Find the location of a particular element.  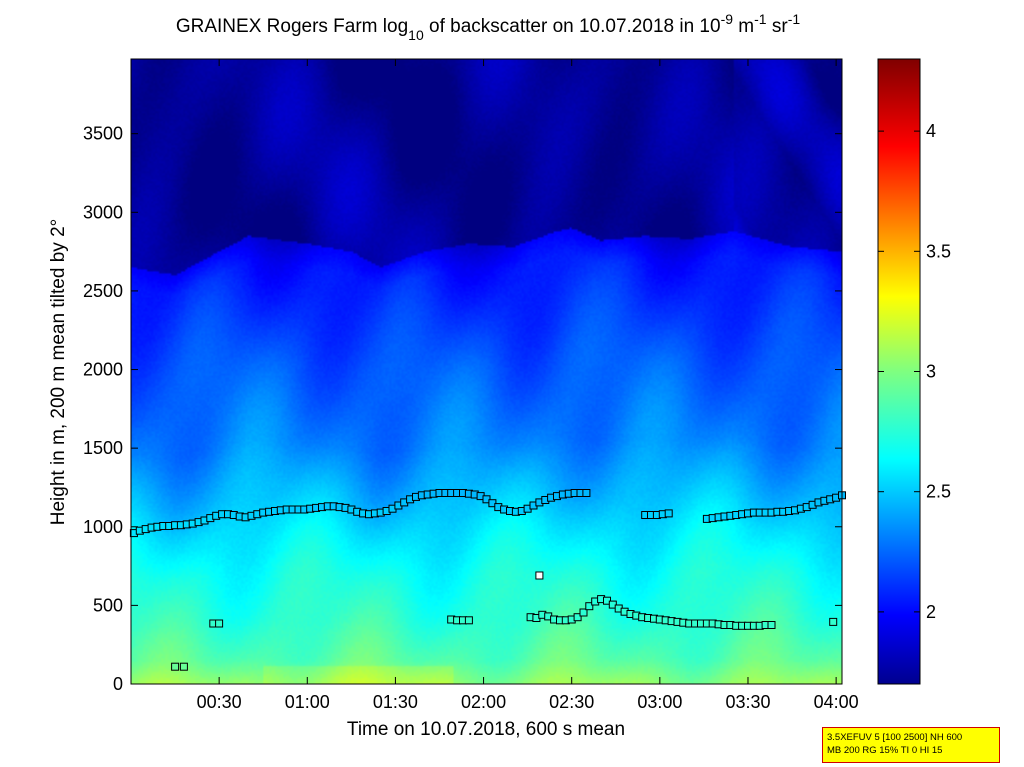

x-tick-label-3: 02:00 is located at coordinates (483, 702).